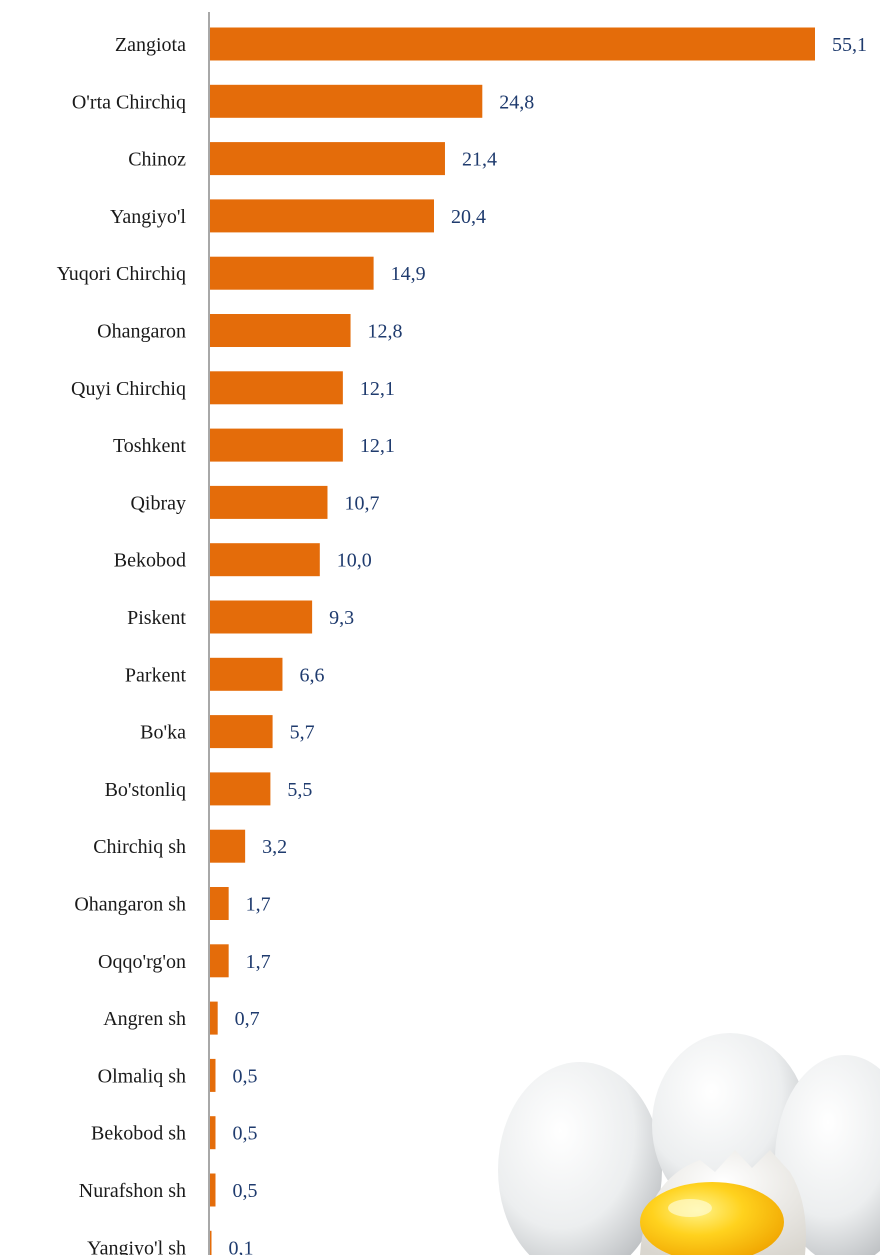 This screenshot has height=1255, width=880. Describe the element at coordinates (354, 561) in the screenshot. I see `value-label-9: 10,0` at that location.